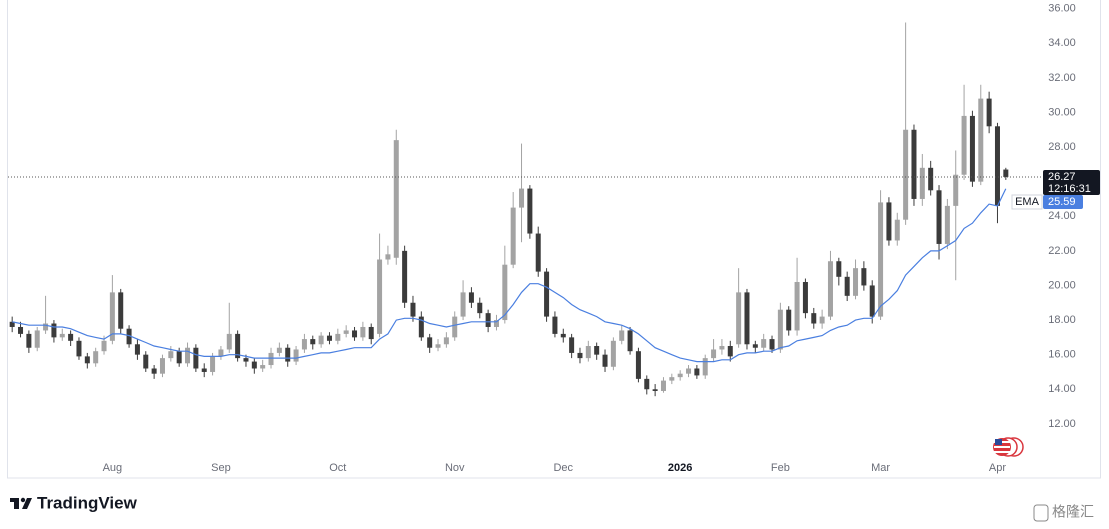  What do you see at coordinates (1062, 389) in the screenshot?
I see `y-tick-label: 14.00` at bounding box center [1062, 389].